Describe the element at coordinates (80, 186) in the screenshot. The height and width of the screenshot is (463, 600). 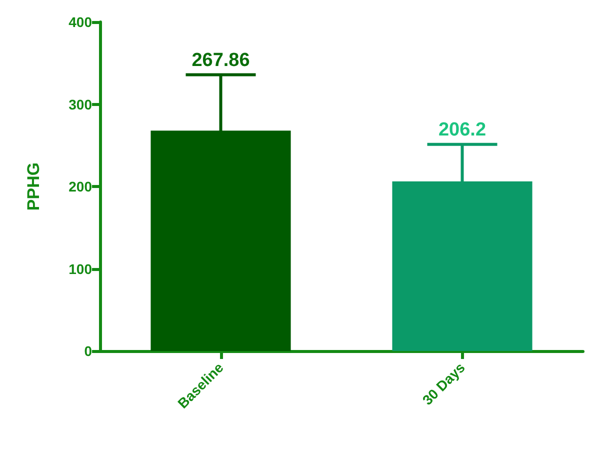
I see `y-tick-label: 200` at that location.